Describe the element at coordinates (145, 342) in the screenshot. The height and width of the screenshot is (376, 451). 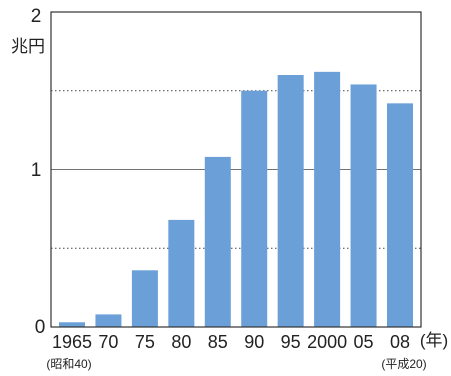
I see `x-tick-label: 75` at that location.